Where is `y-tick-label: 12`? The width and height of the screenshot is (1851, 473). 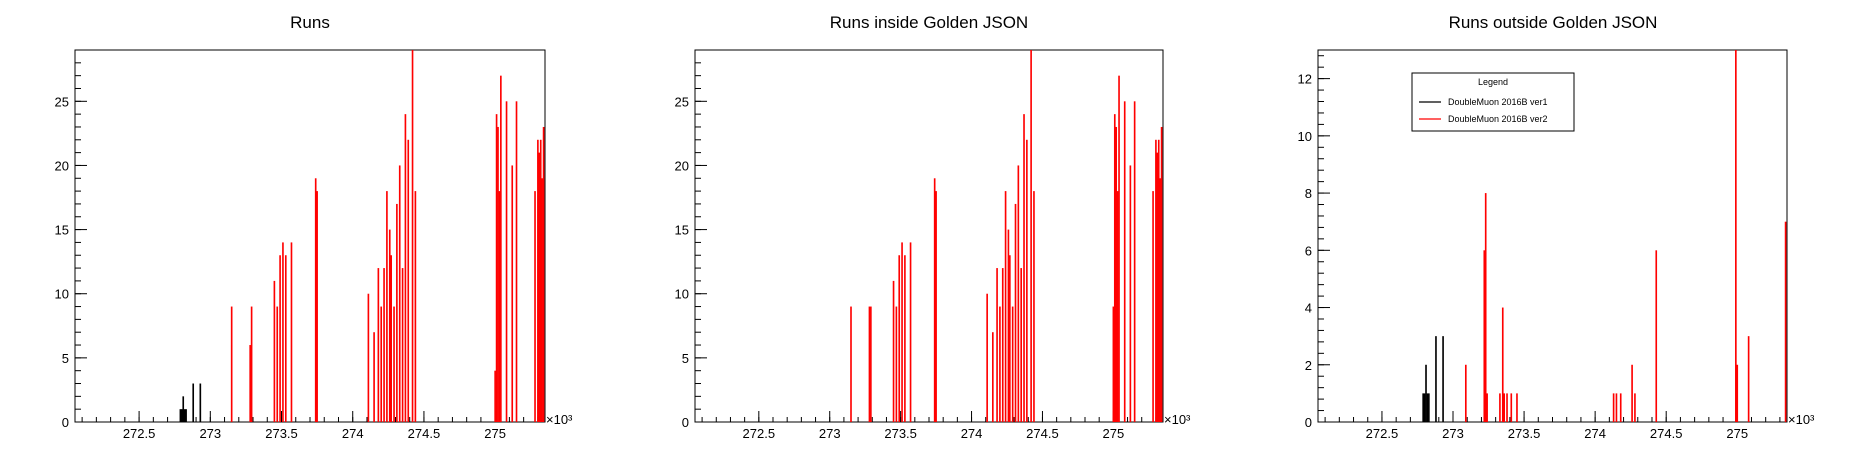
y-tick-label: 12 is located at coordinates (1305, 79).